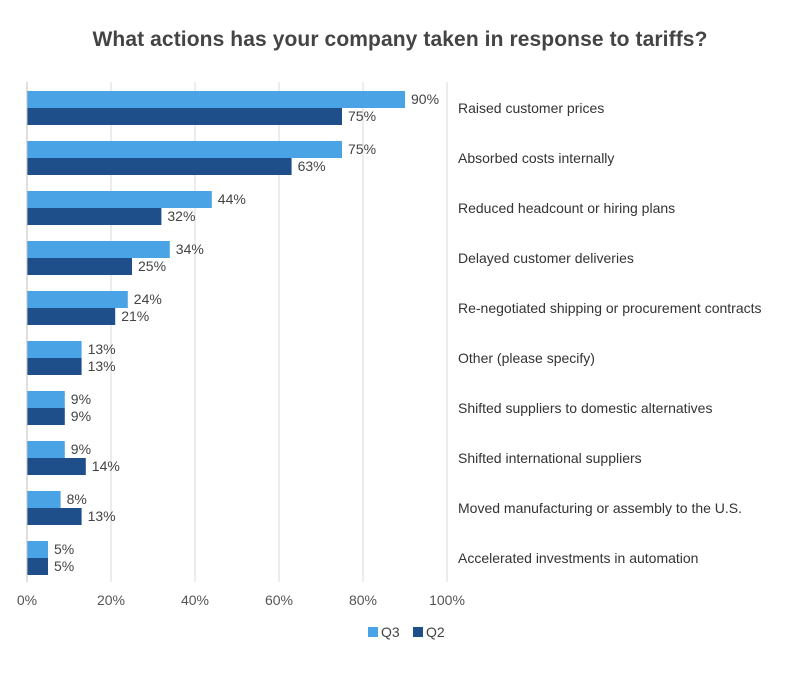  What do you see at coordinates (181, 216) in the screenshot?
I see `data-label-q2: 32%` at bounding box center [181, 216].